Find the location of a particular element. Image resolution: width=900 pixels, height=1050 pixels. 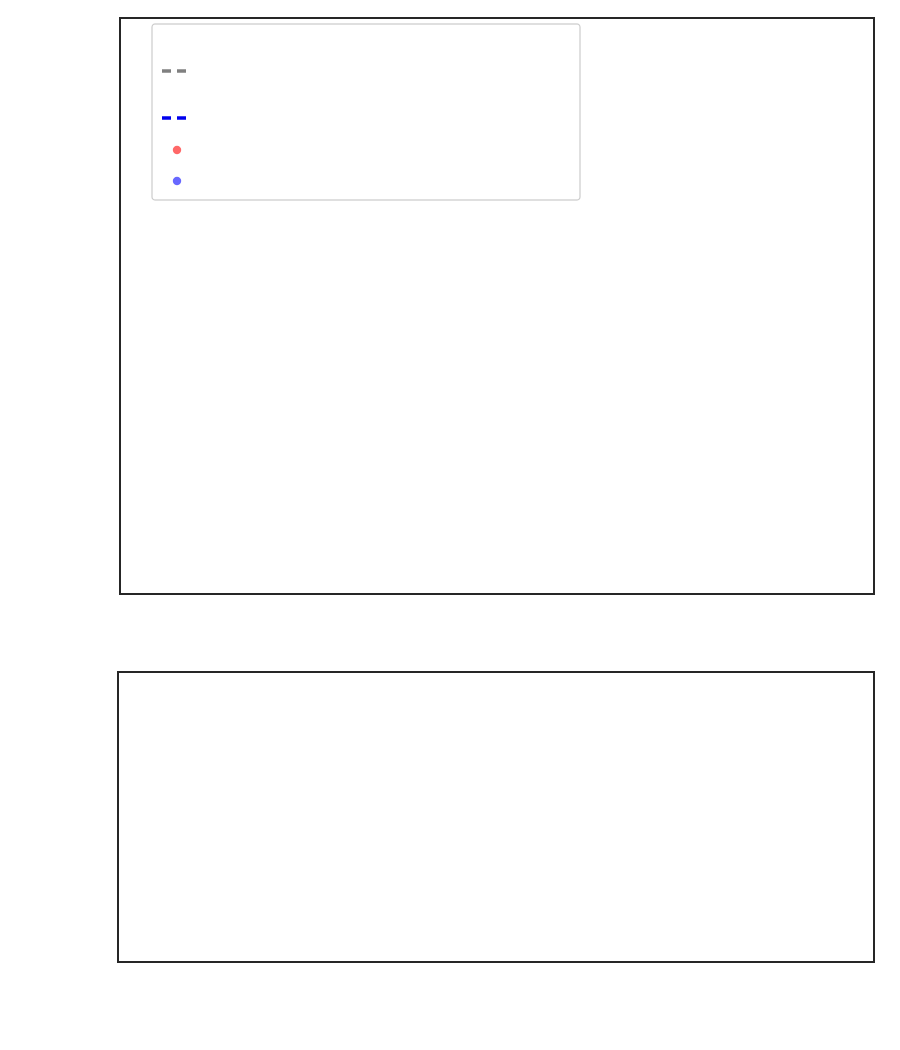

legend-swatch-dot-blue is located at coordinates (177, 181).